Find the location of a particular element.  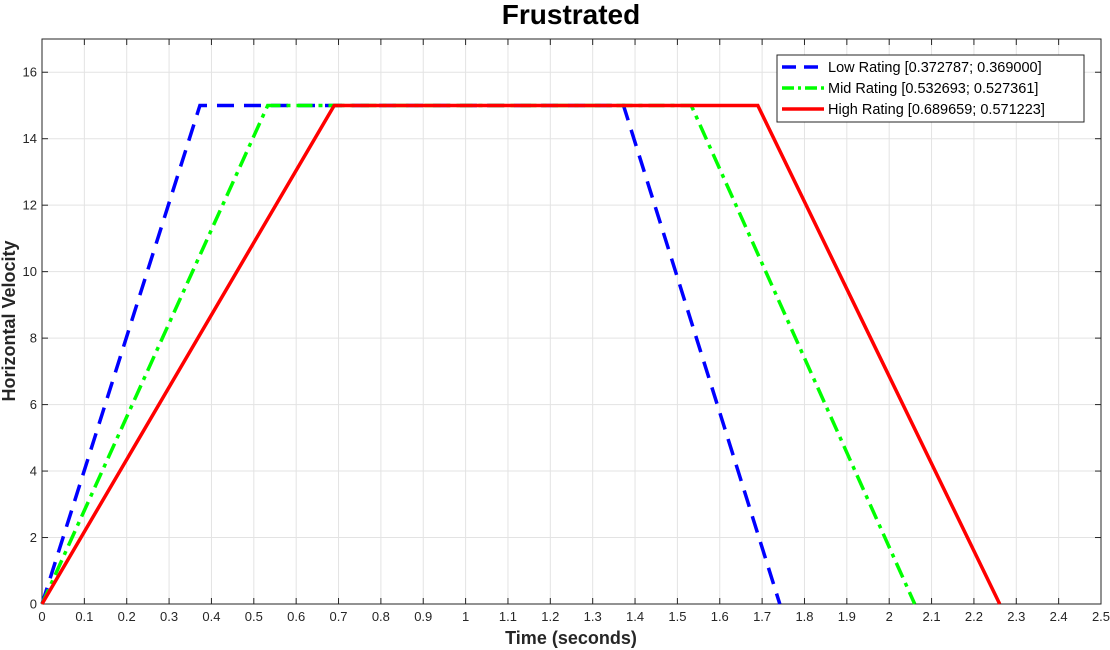

x-tick-label: 1 is located at coordinates (465, 616).